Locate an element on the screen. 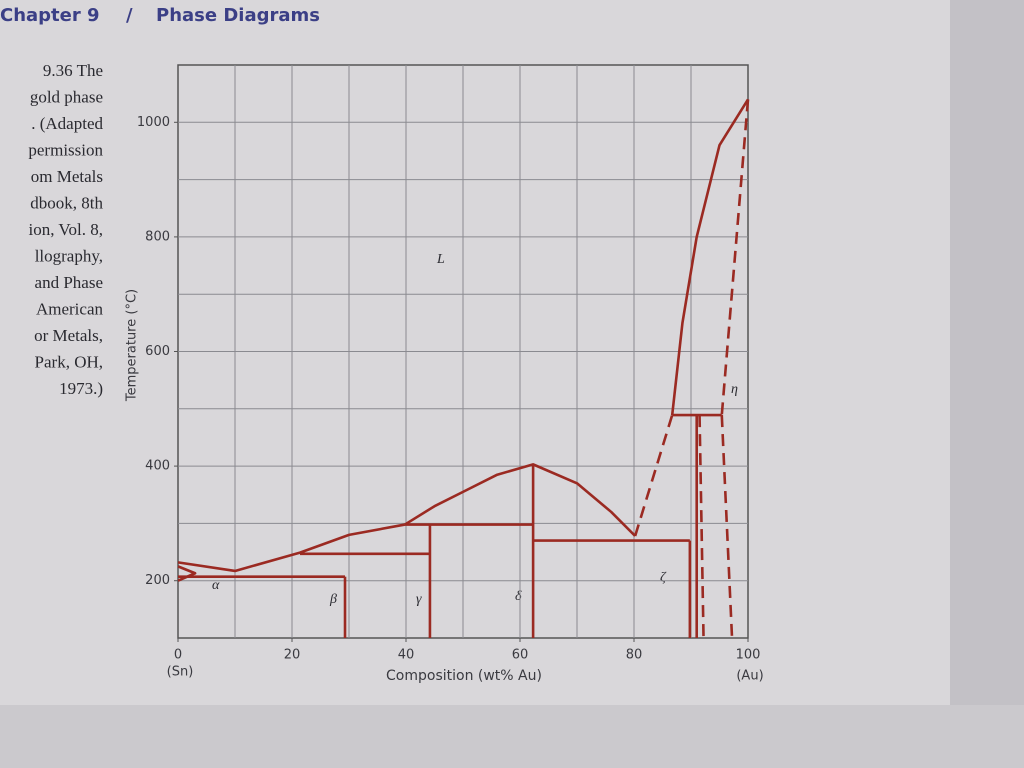 This screenshot has width=1024, height=768. caption-line: . (Adapted is located at coordinates (67, 123).